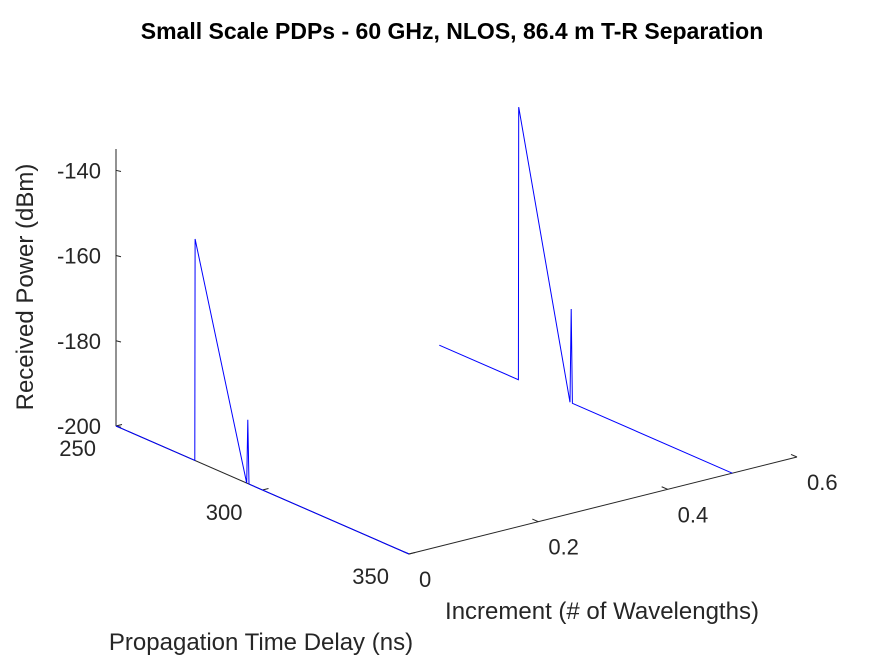 The image size is (875, 656). Describe the element at coordinates (563, 547) in the screenshot. I see `x-tick-label: 0.2` at that location.